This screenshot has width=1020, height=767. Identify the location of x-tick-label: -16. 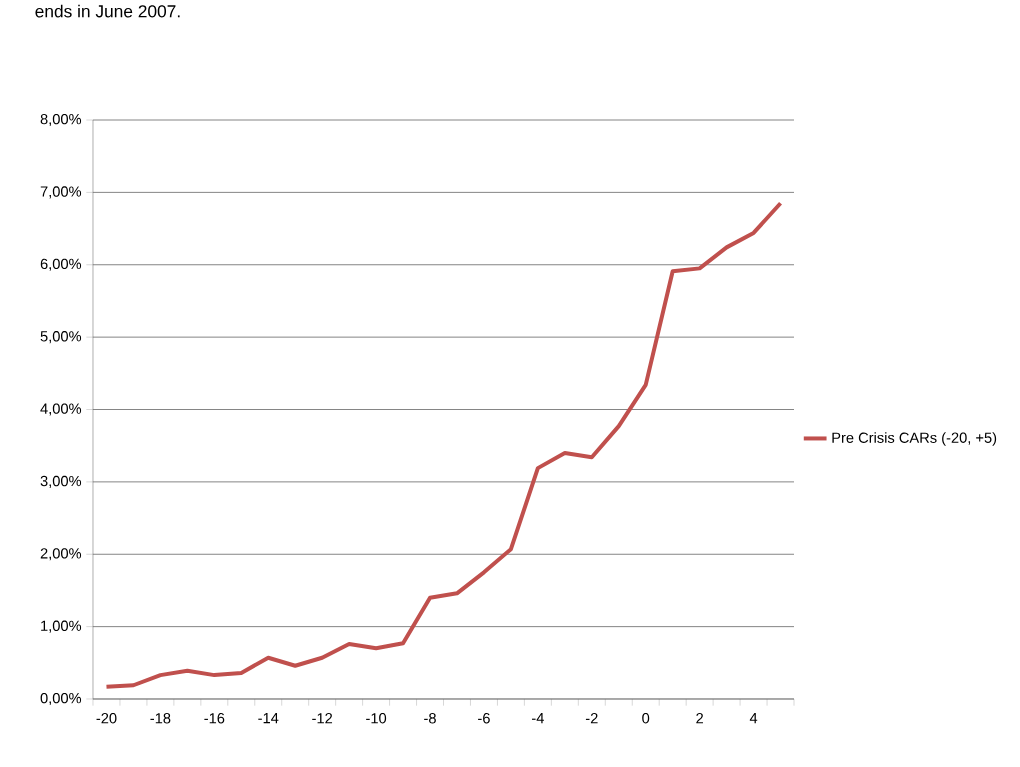
(214, 718).